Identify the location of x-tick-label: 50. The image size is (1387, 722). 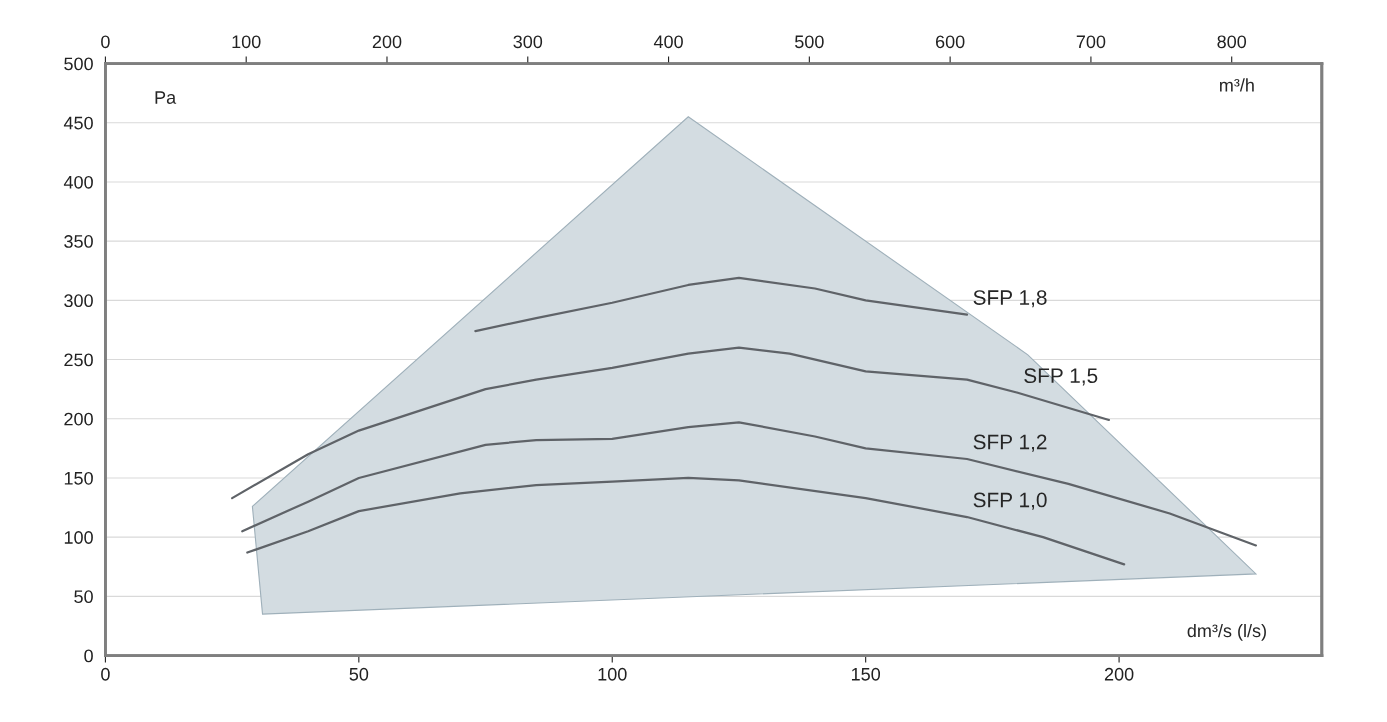
(359, 674).